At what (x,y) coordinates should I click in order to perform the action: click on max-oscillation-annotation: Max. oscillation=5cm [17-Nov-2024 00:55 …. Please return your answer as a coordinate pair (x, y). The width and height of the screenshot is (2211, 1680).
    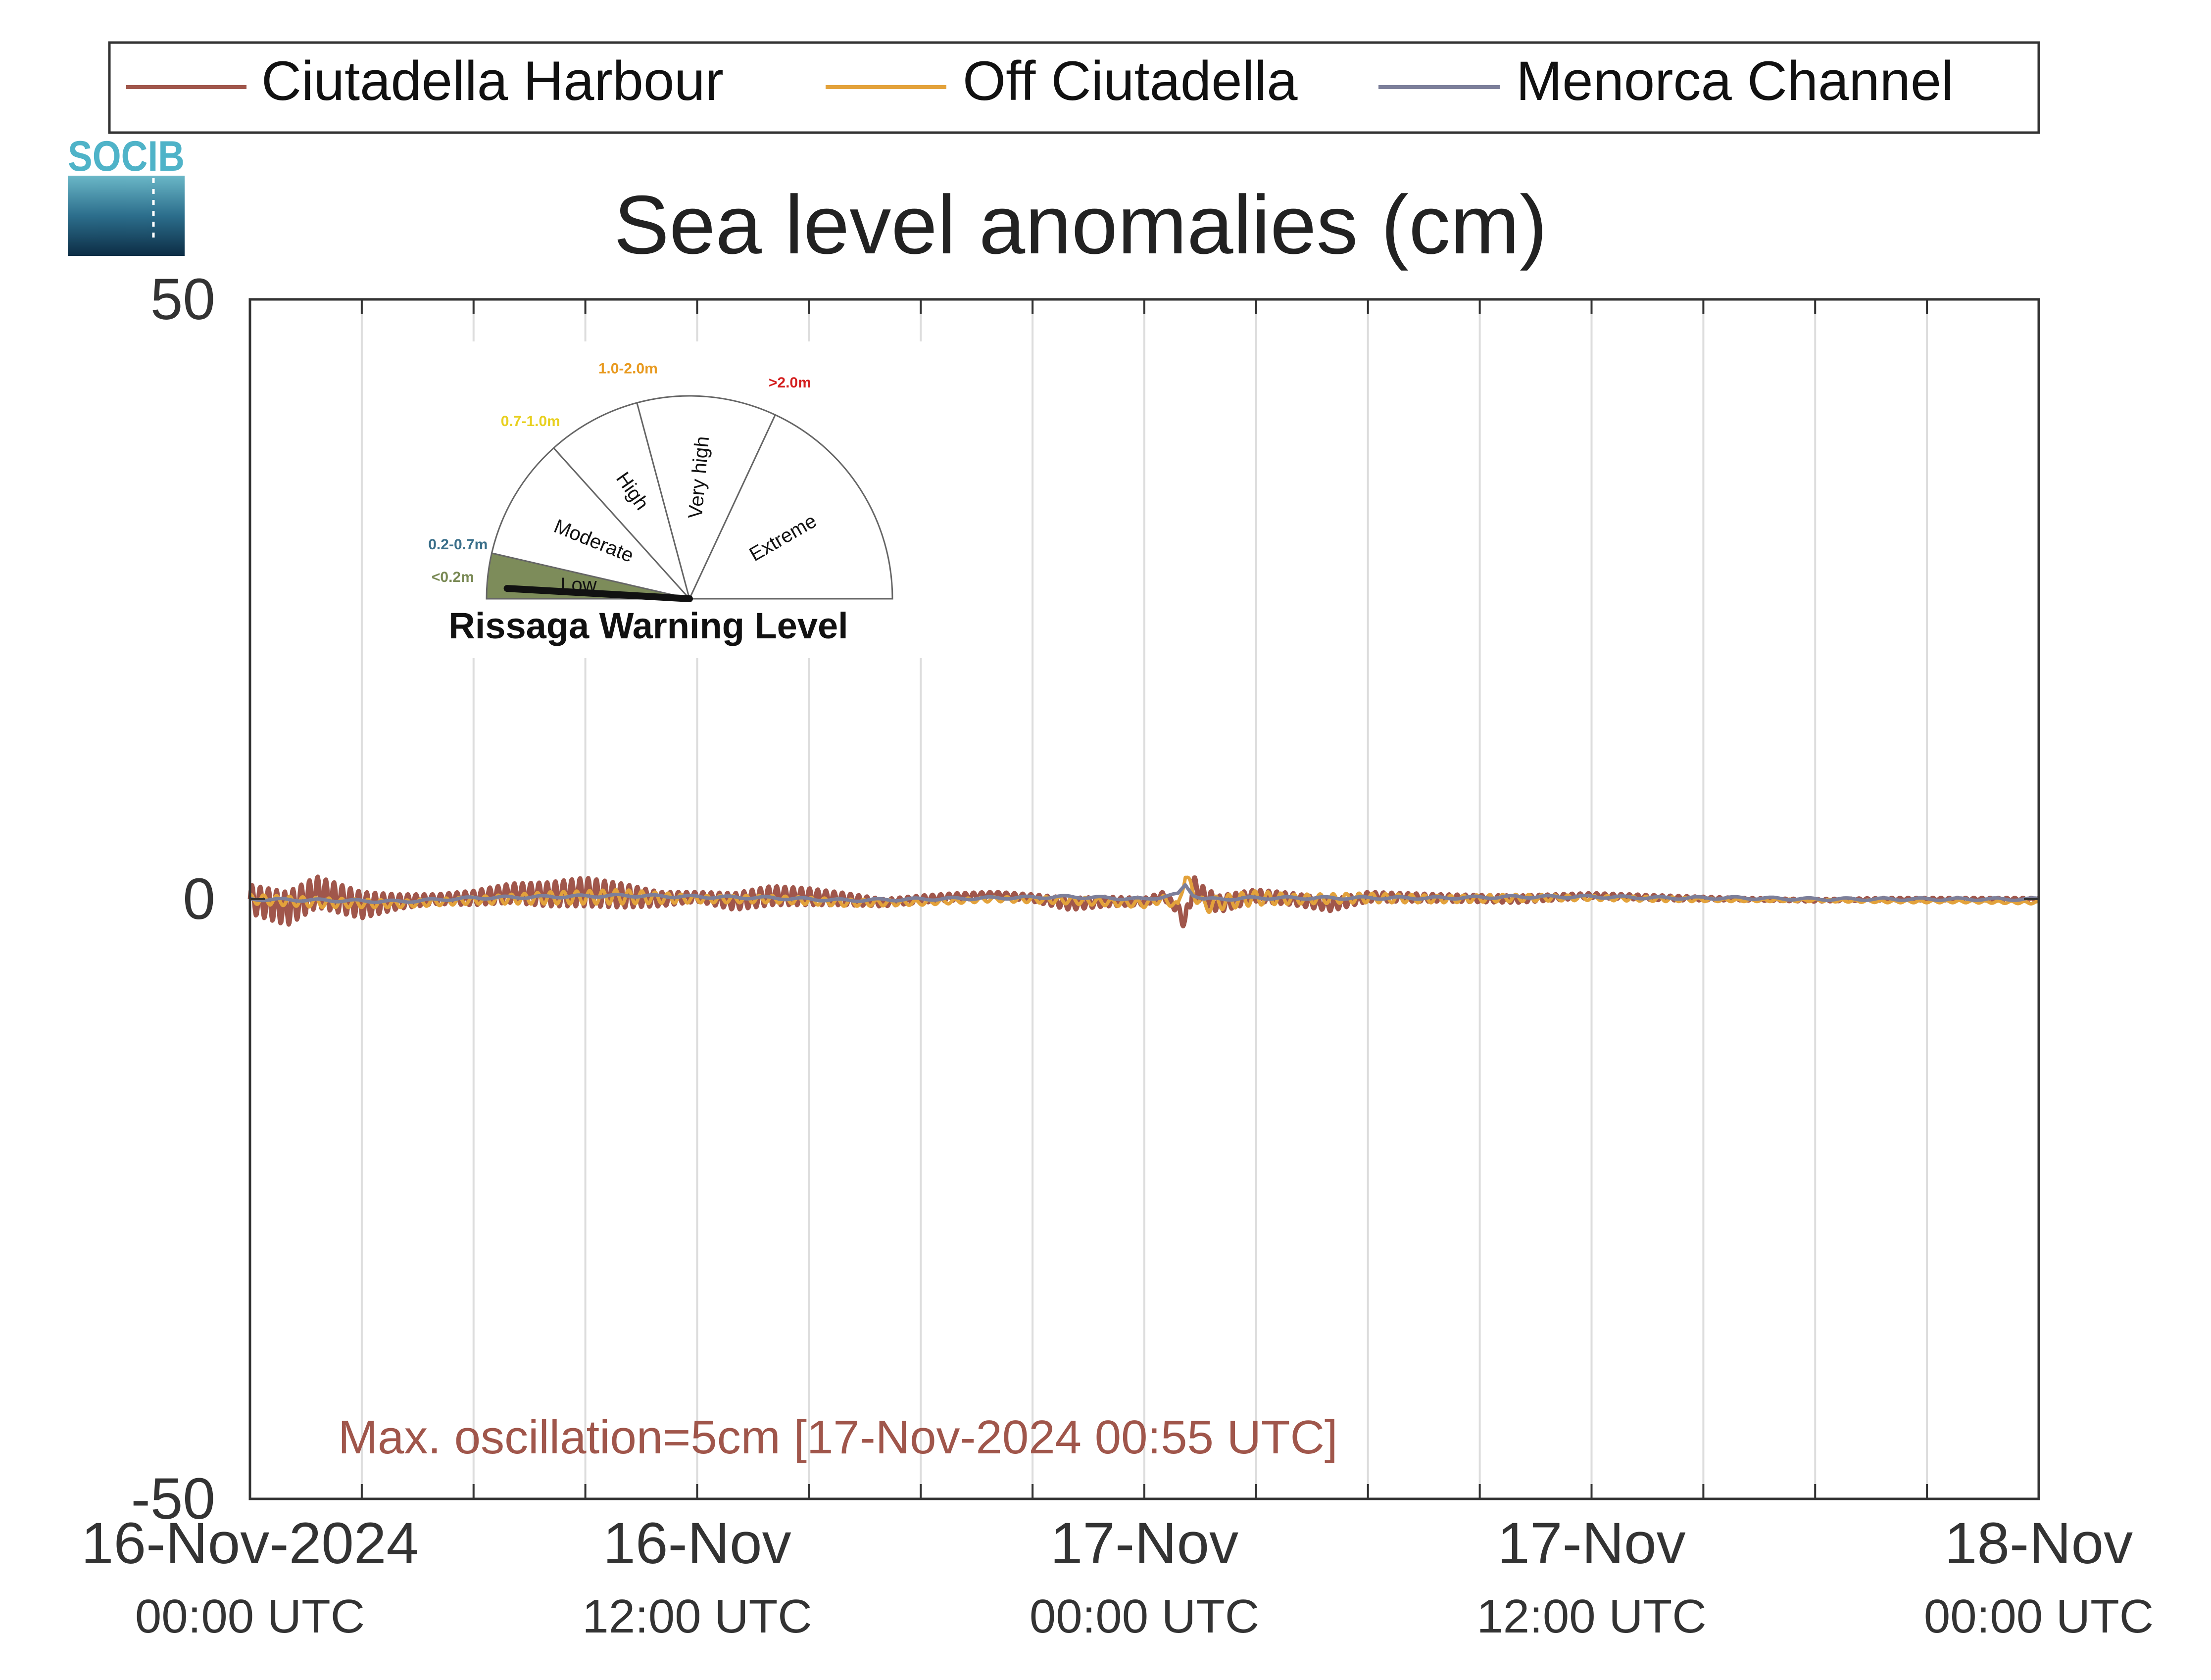
    Looking at the image, I should click on (838, 1438).